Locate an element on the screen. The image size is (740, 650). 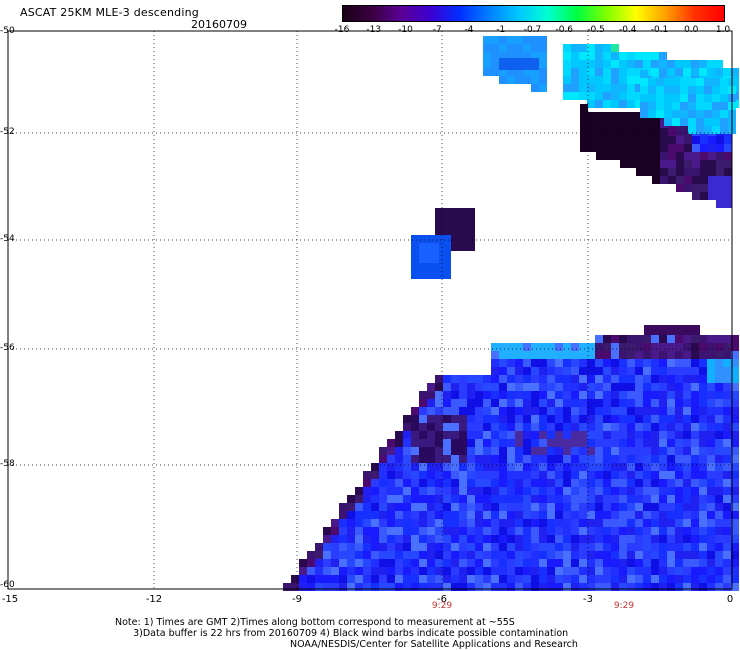
colorbar-tick-label: -0.5 is located at coordinates (596, 30).